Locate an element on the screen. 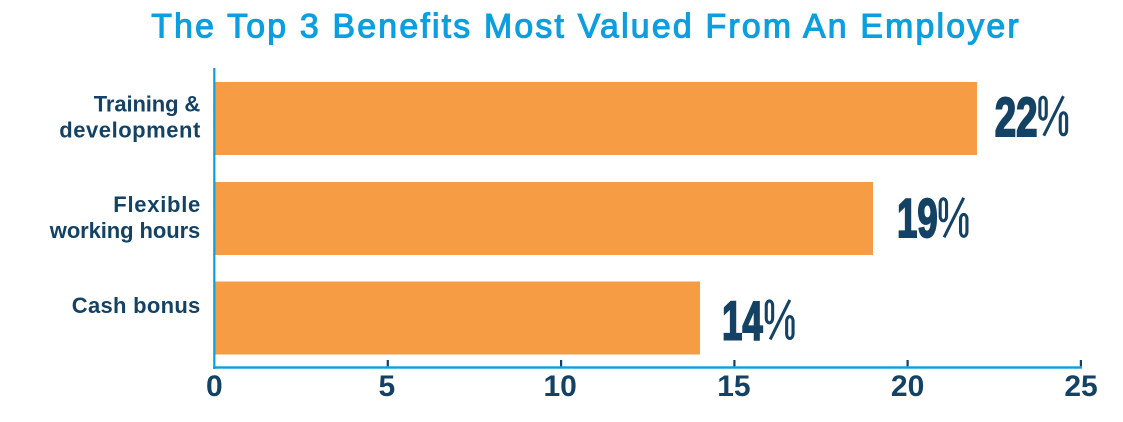 The width and height of the screenshot is (1123, 422). svg-text: Flexible is located at coordinates (156, 204).